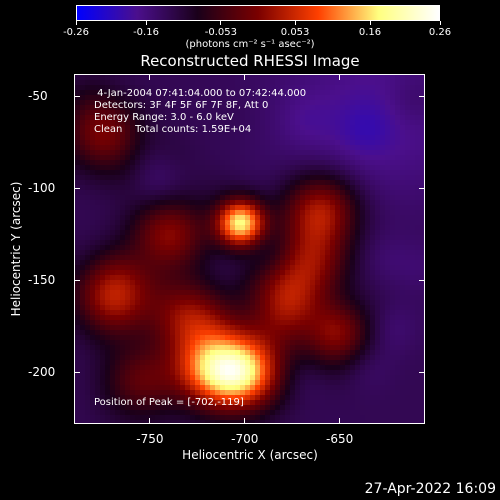 This screenshot has height=500, width=500. I want to click on x-tick-label: -650, so click(339, 439).